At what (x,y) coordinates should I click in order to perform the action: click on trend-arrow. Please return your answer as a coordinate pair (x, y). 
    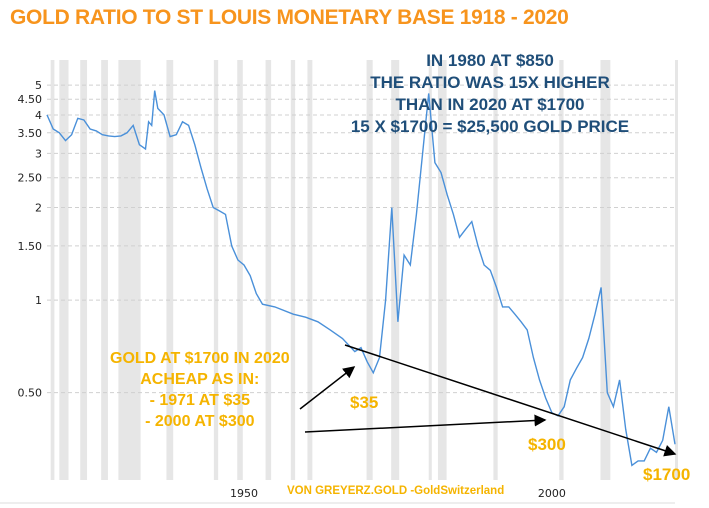
    Looking at the image, I should click on (510, 400).